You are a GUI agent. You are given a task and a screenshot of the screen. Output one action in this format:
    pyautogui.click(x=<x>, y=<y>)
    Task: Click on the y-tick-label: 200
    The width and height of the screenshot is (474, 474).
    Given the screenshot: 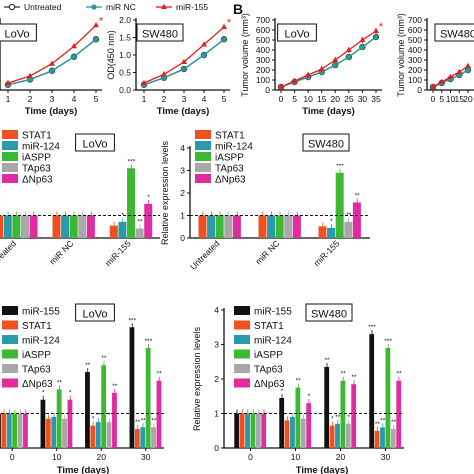 What is the action you would take?
    pyautogui.click(x=263, y=70)
    